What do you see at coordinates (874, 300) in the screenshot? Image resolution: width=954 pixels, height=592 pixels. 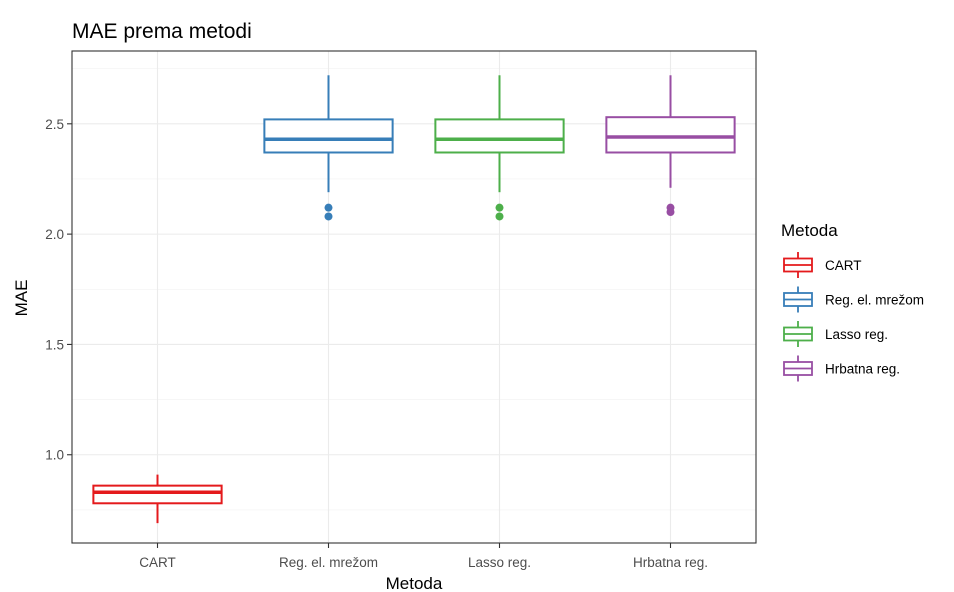 I see `legend-label: Reg. el. mrežom` at bounding box center [874, 300].